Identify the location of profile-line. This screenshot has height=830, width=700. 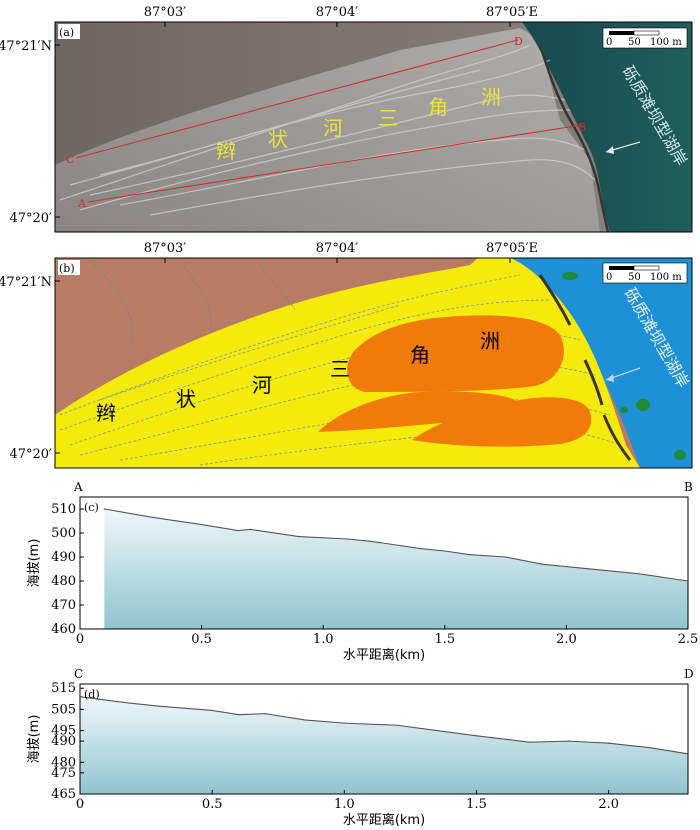
(384, 725).